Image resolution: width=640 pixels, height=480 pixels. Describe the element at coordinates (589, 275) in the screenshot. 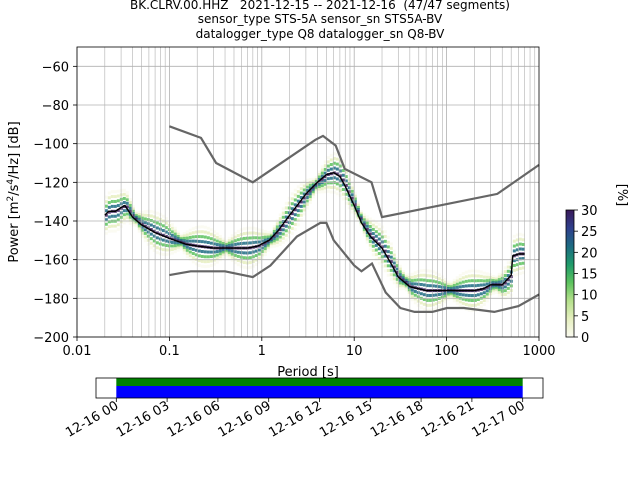

I see `colorbar-tick-label: 15` at that location.